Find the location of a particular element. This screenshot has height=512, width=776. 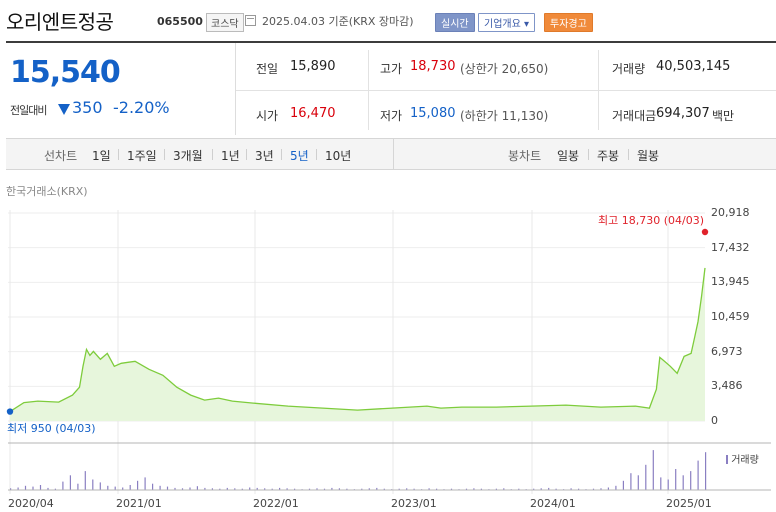

tab-1d: 1일 is located at coordinates (101, 156).